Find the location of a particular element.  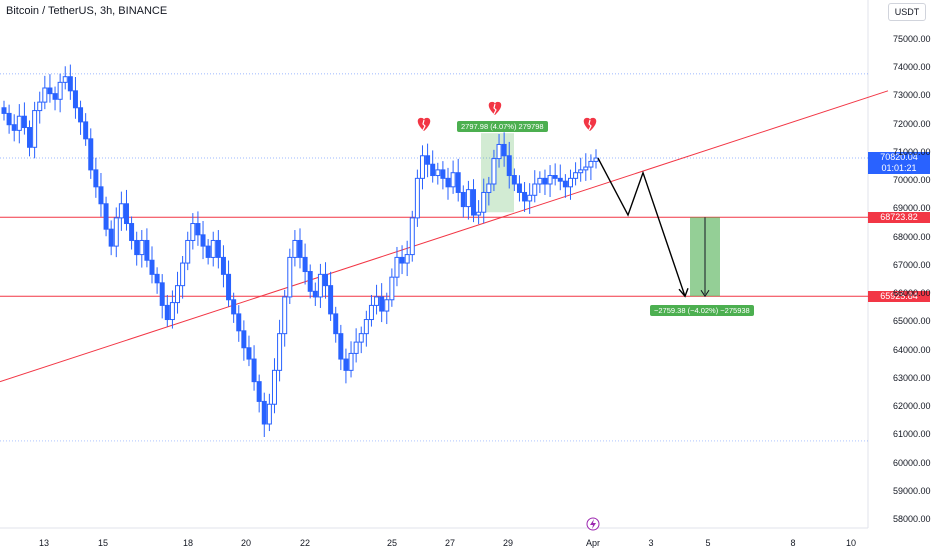

x-tick-label: 20 is located at coordinates (246, 543).